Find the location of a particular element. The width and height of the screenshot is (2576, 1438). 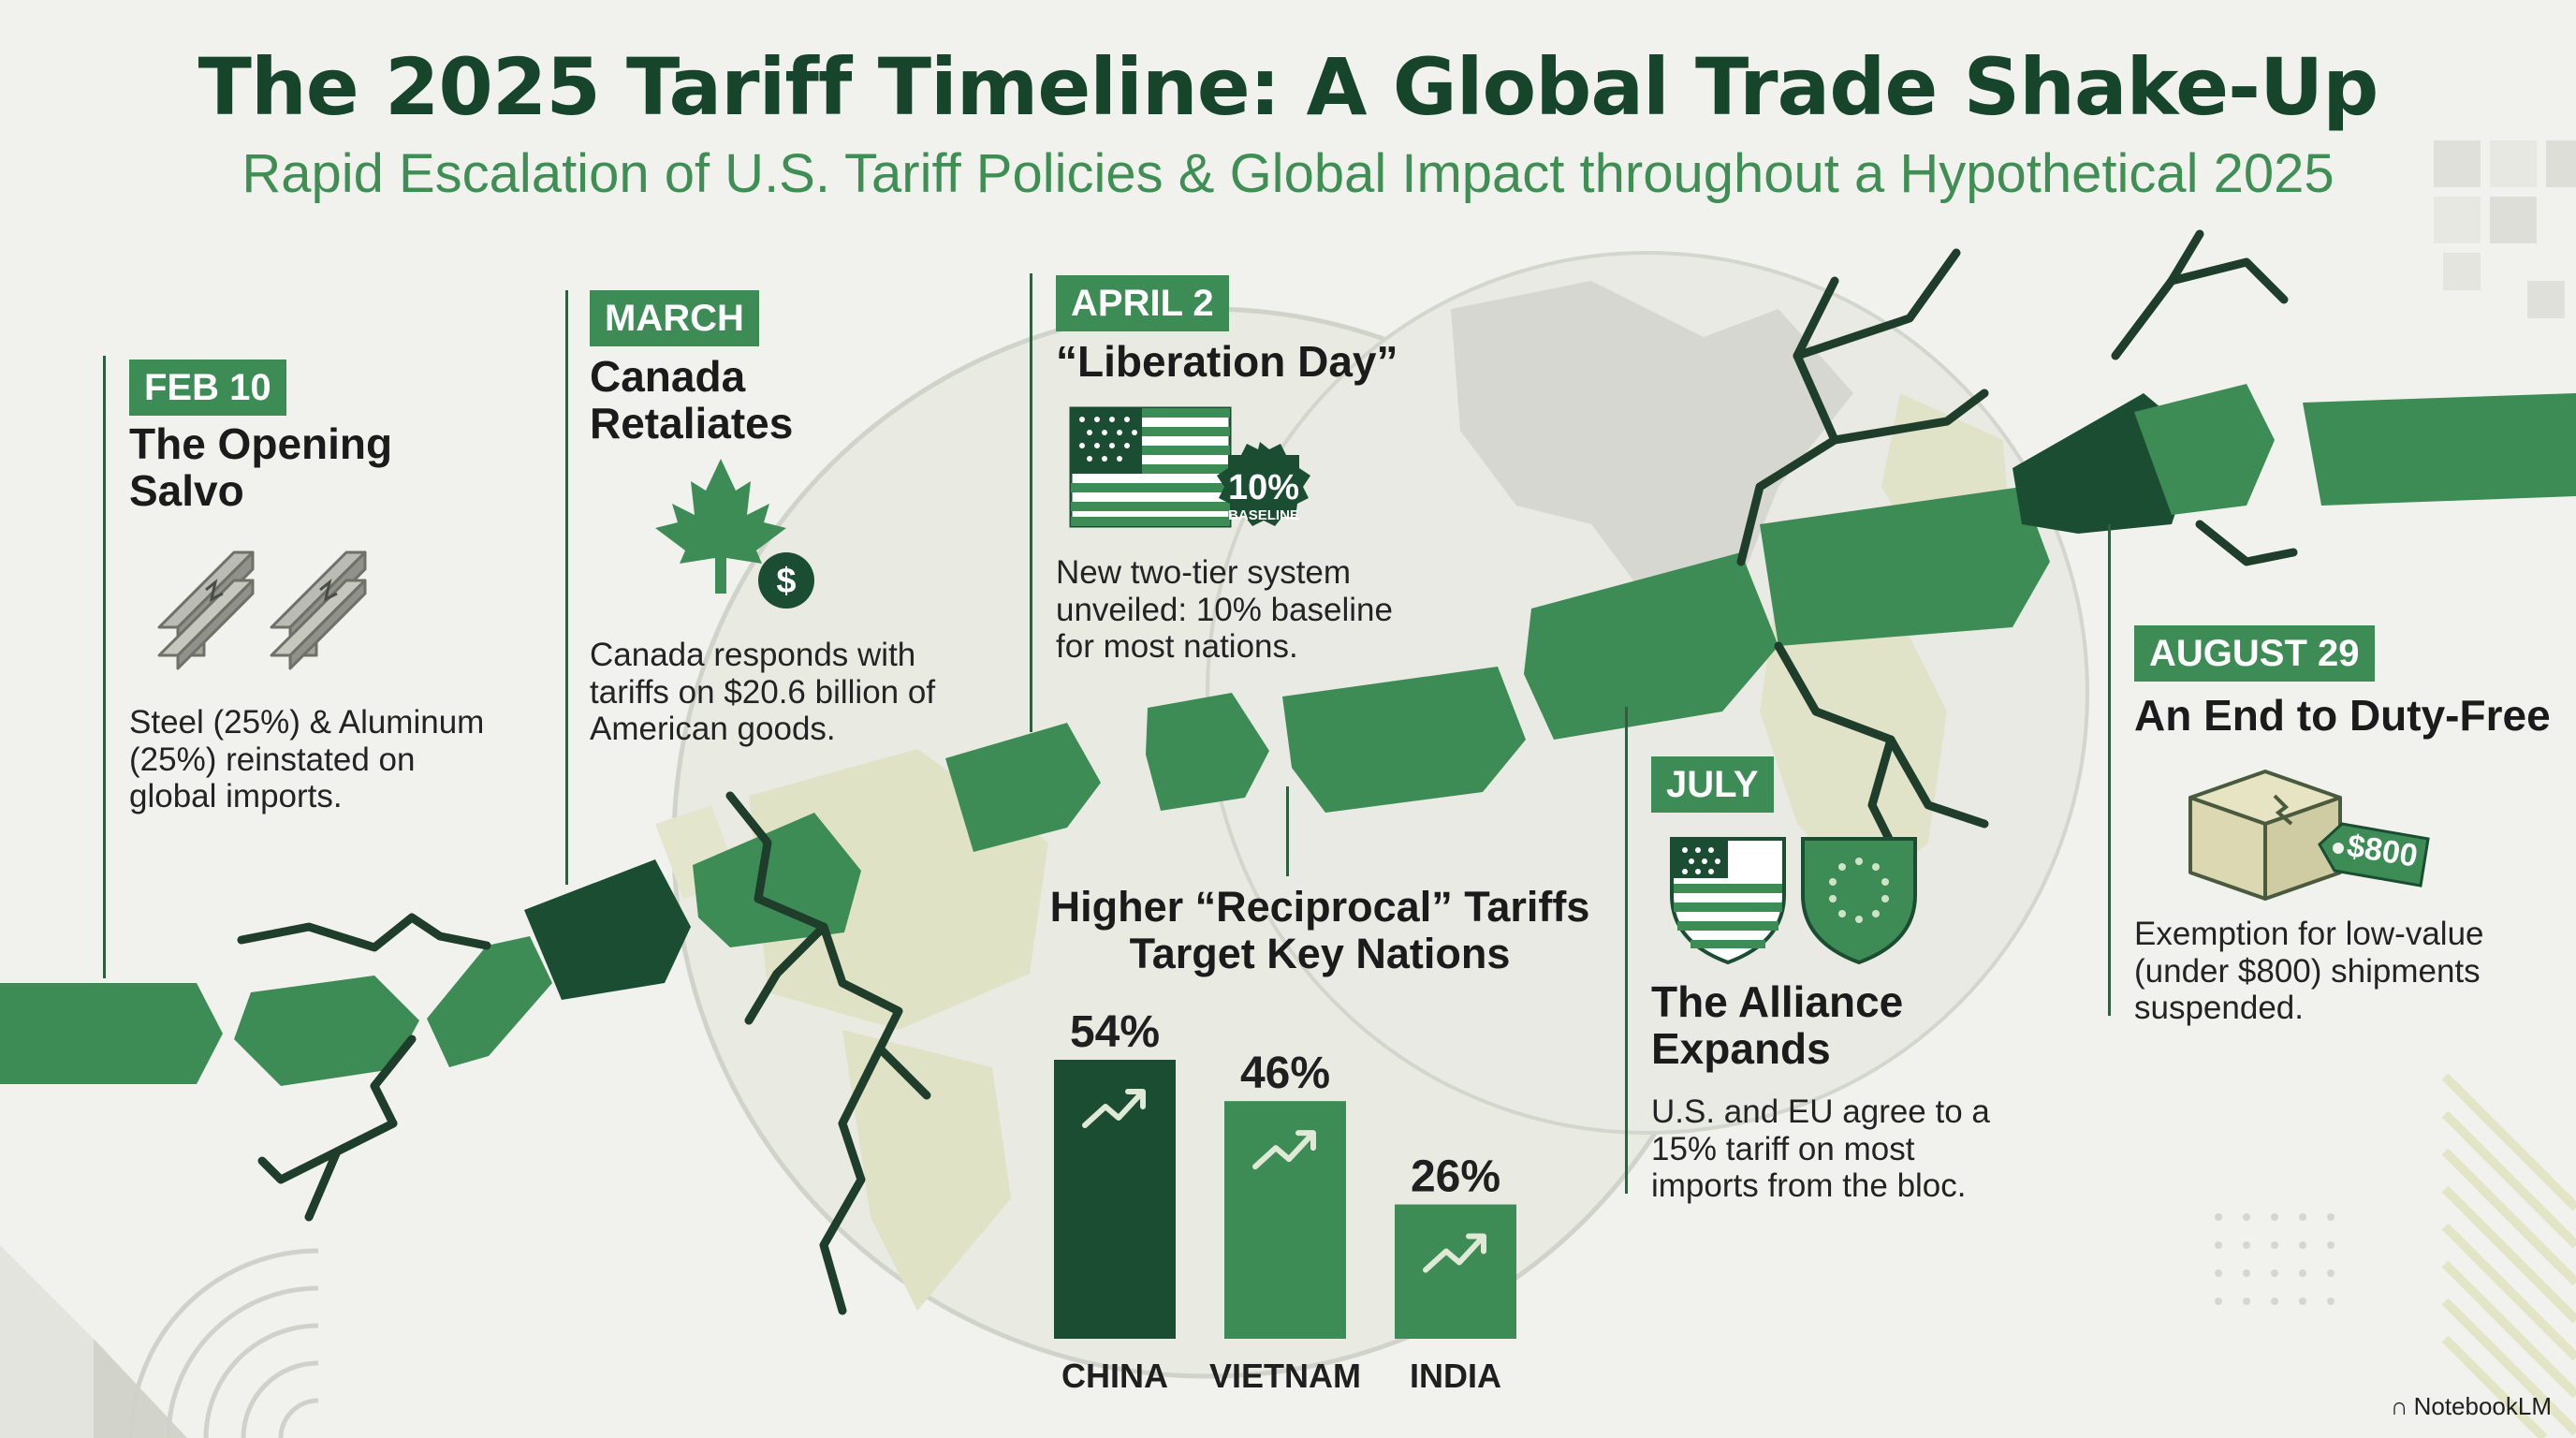

bar-china is located at coordinates (1115, 1199).